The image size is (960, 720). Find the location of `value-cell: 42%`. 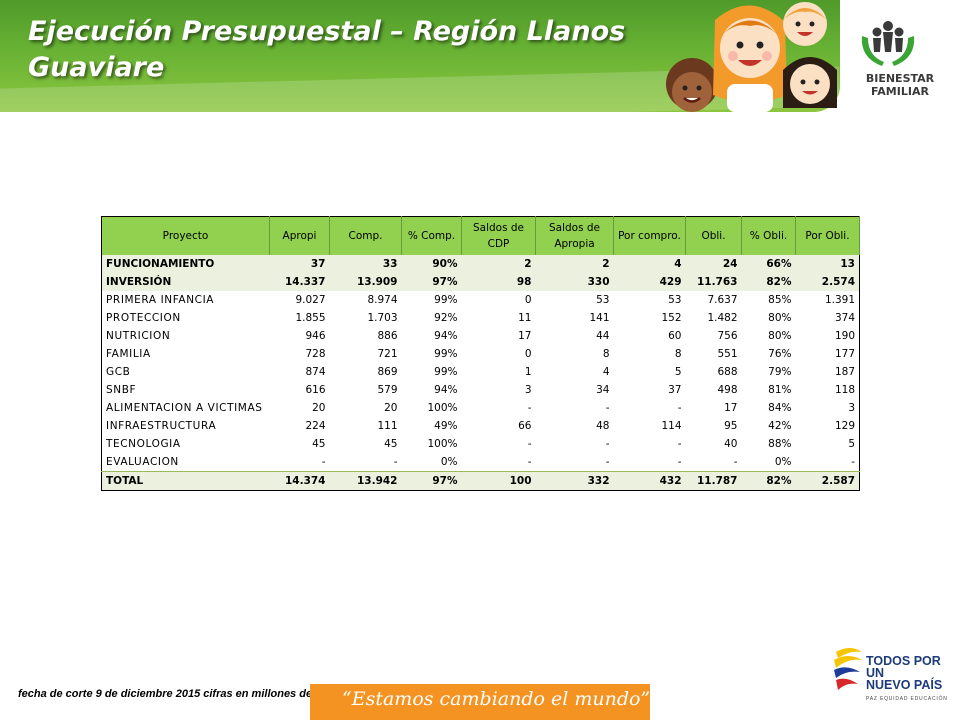

value-cell: 42% is located at coordinates (780, 426).